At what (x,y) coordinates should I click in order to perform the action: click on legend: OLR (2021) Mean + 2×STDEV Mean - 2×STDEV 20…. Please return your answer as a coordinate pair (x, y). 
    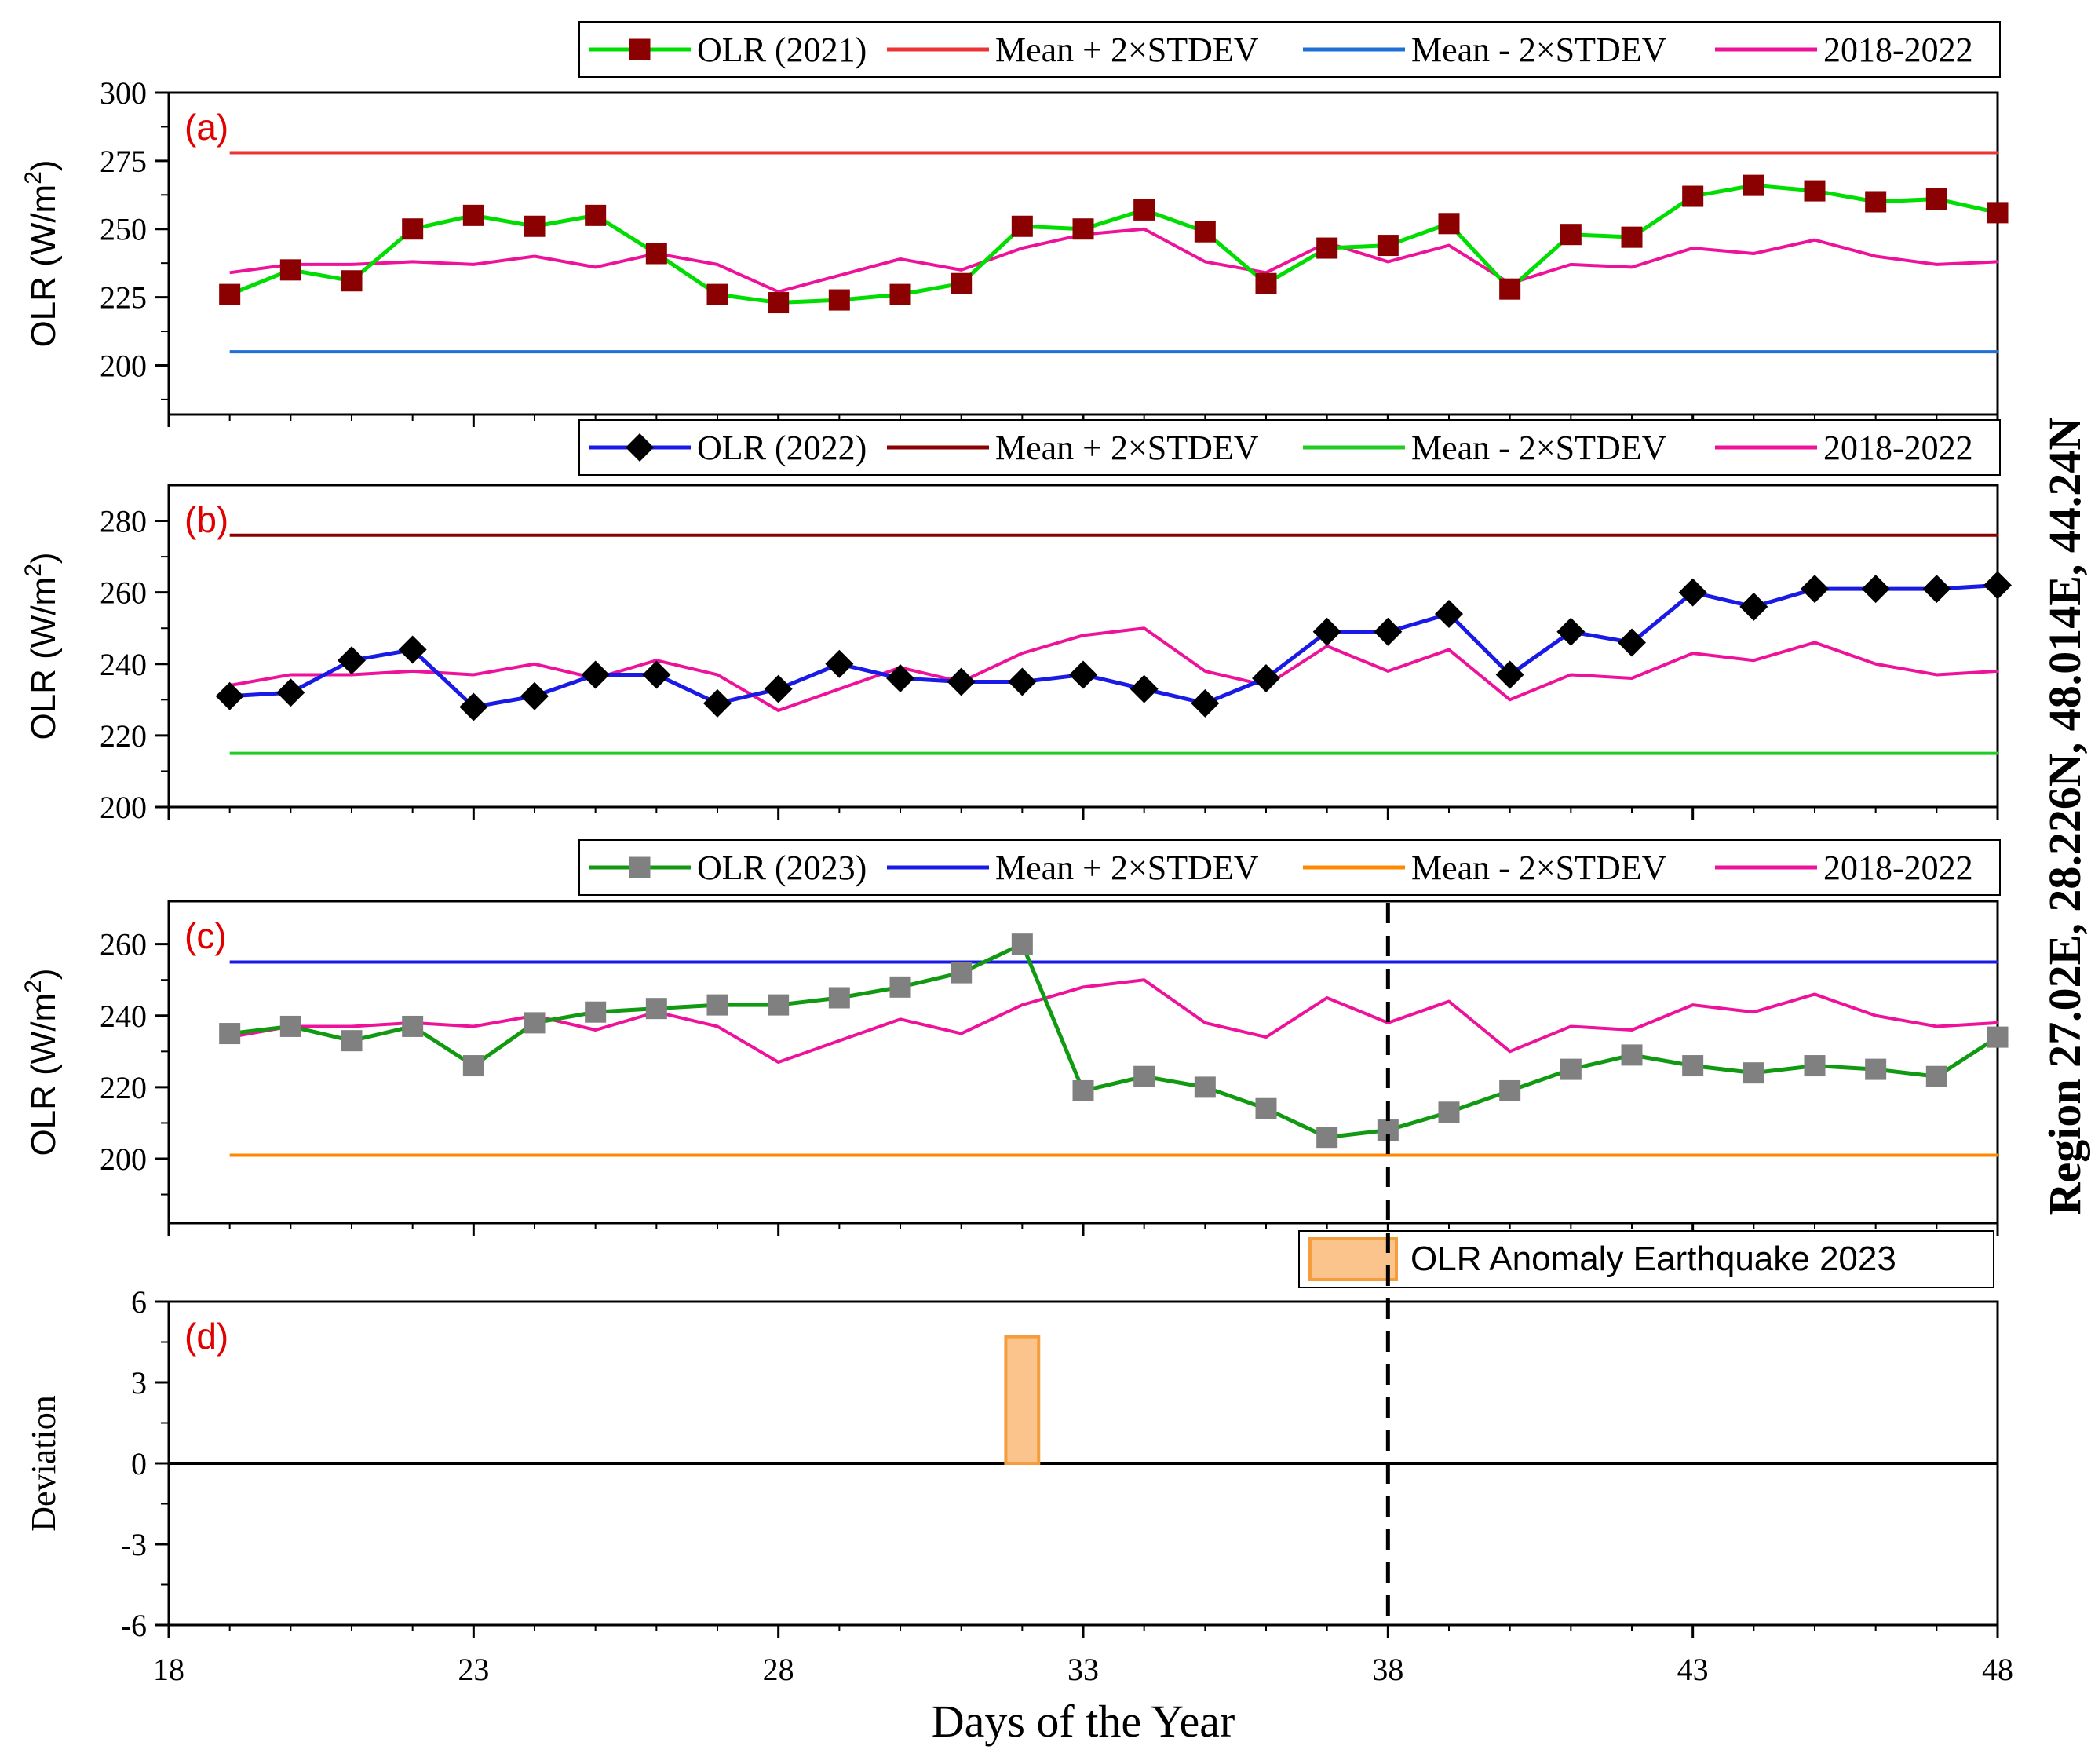
    Looking at the image, I should click on (1289, 49).